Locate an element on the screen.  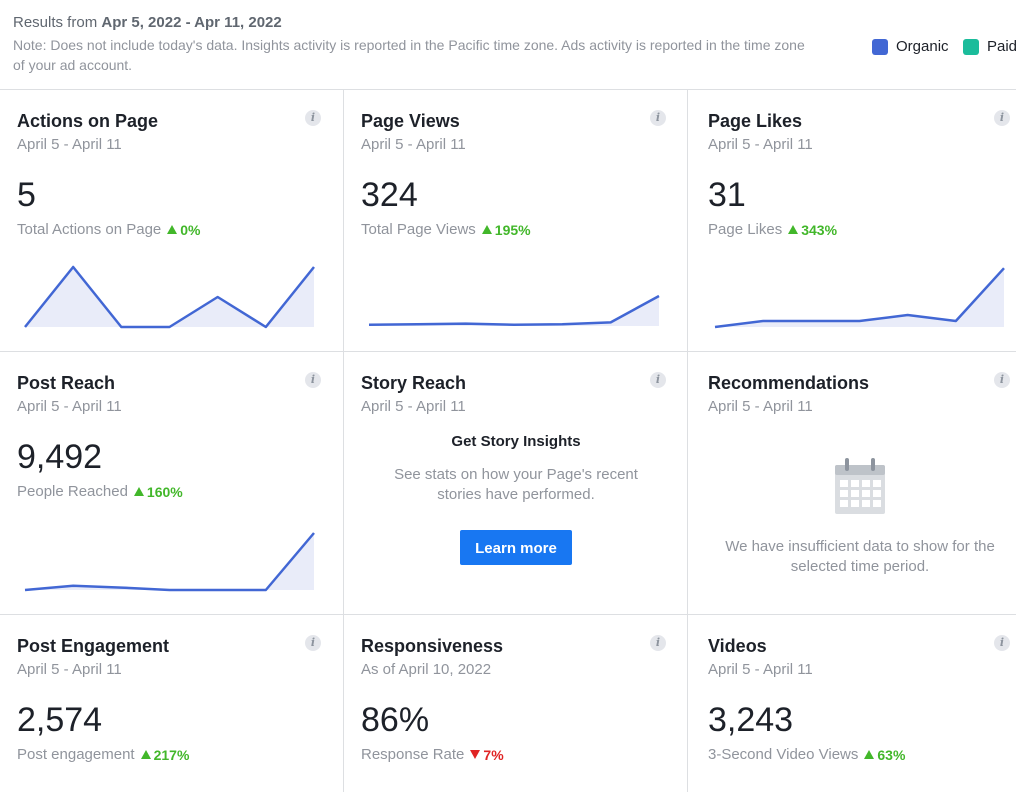
card-title: Post Engagement is located at coordinates (93, 646).